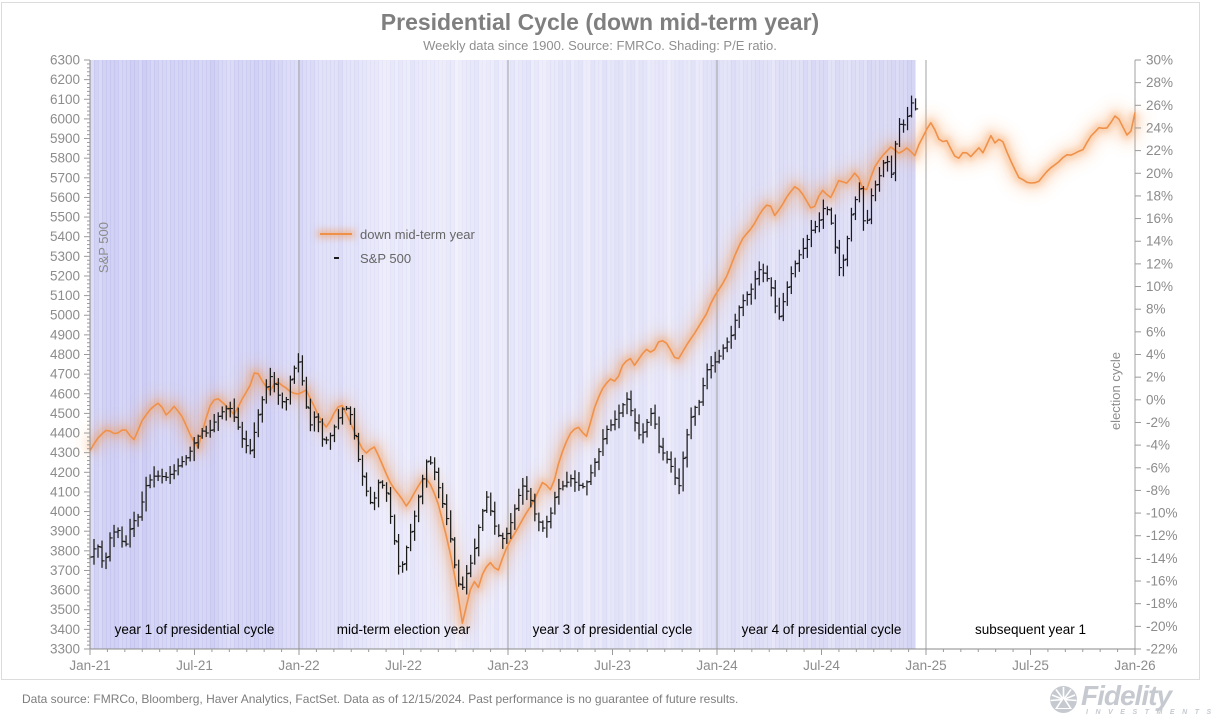 The width and height of the screenshot is (1227, 722). I want to click on legend-item-cycle: down mid-term year, so click(397, 234).